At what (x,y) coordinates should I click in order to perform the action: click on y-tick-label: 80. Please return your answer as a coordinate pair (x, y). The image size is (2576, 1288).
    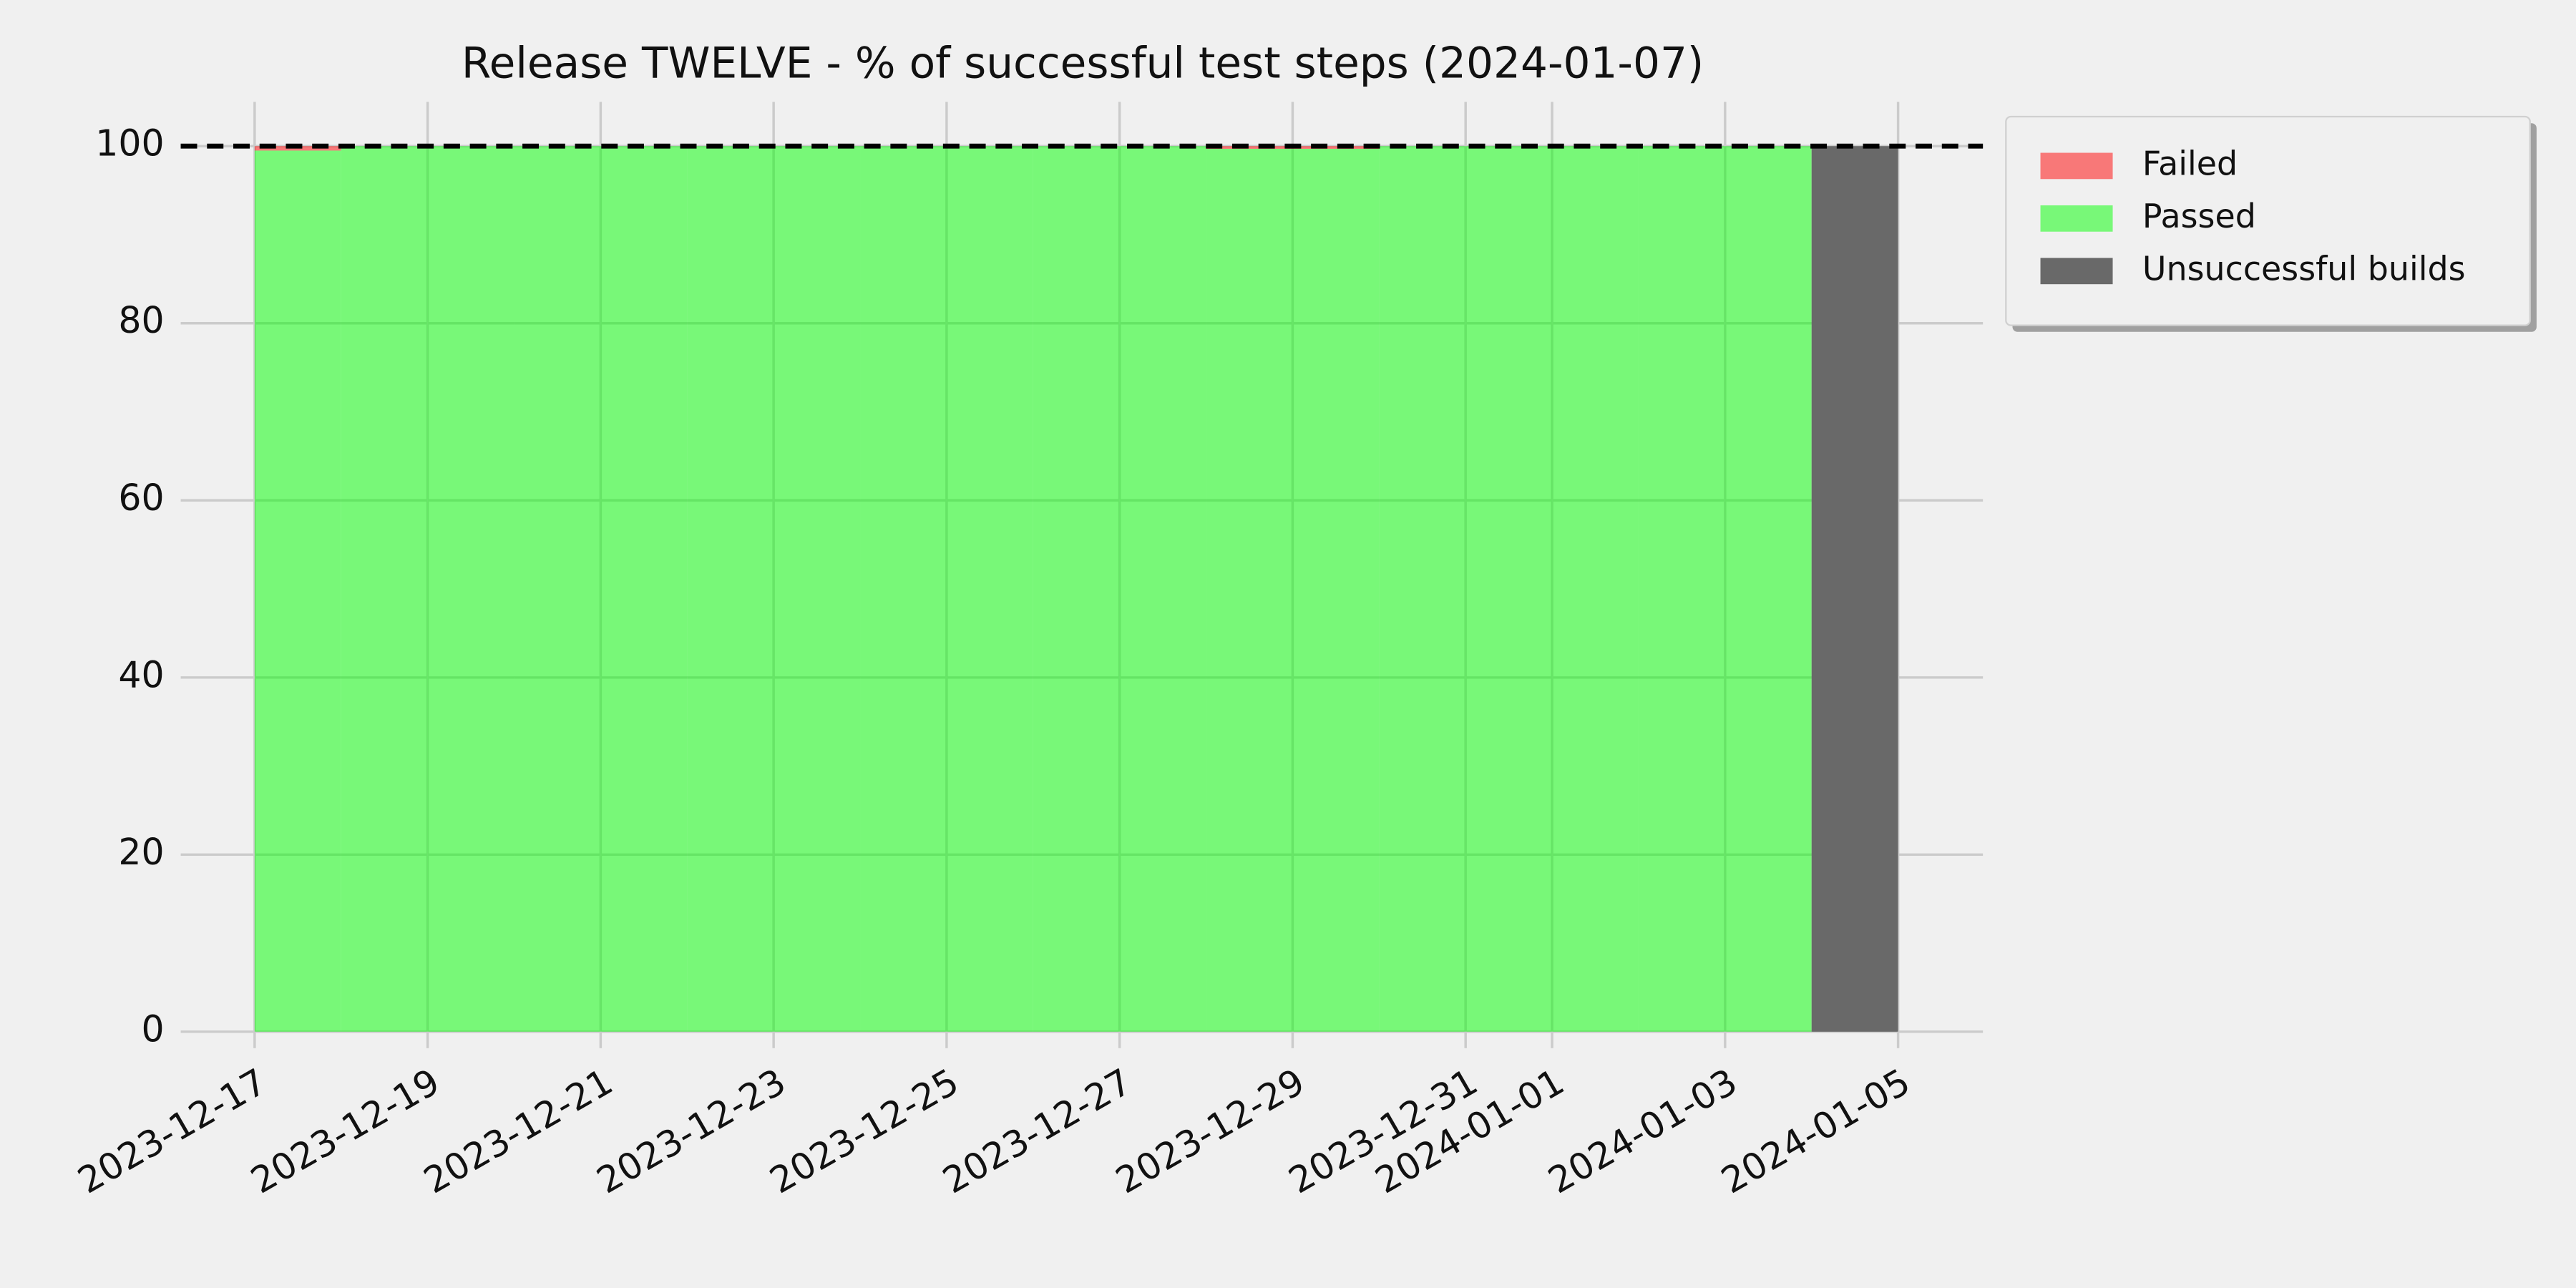
    Looking at the image, I should click on (141, 320).